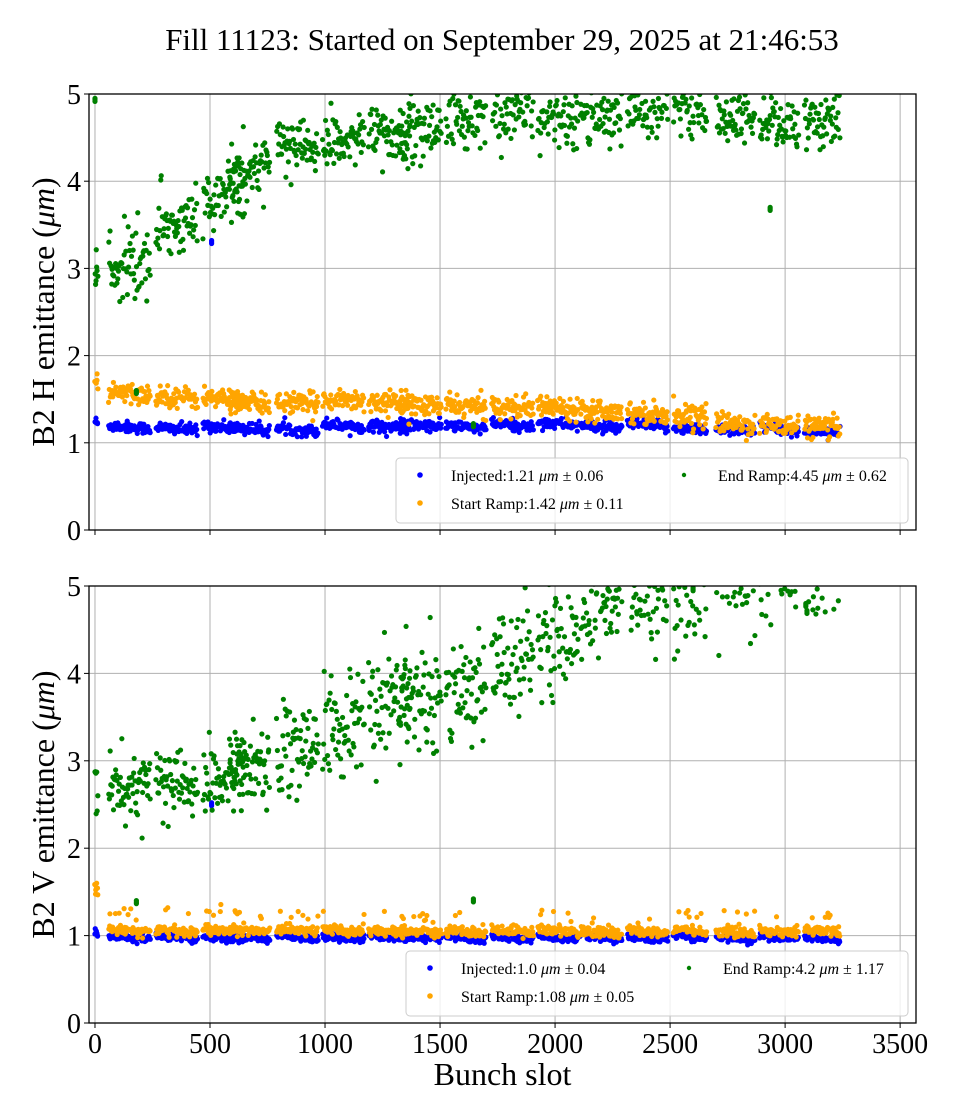  What do you see at coordinates (74, 95) in the screenshot?
I see `y-tick-label: 5` at bounding box center [74, 95].